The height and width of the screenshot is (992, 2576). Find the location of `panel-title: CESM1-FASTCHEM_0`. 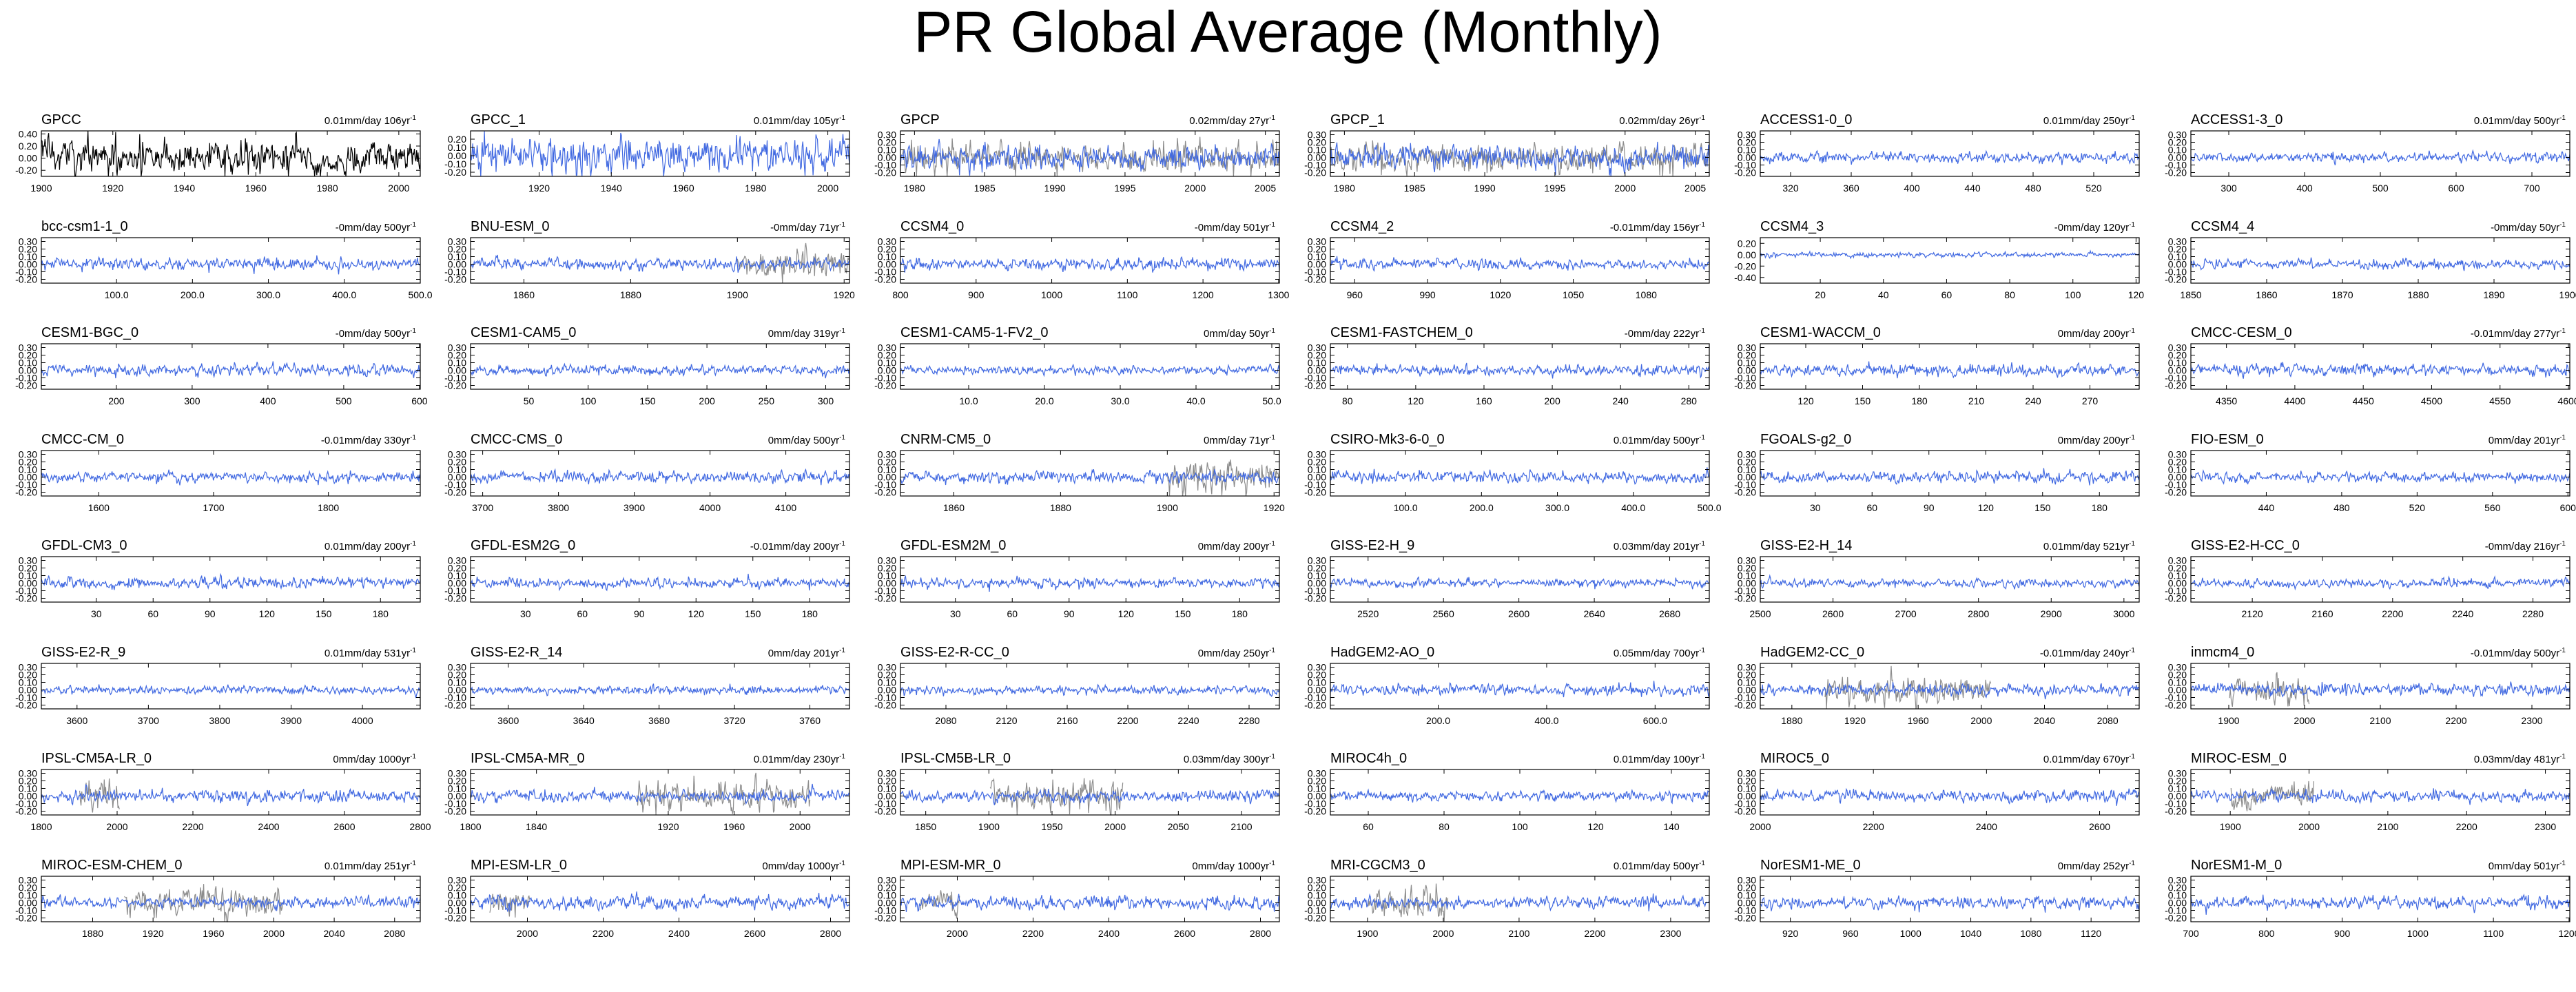

panel-title: CESM1-FASTCHEM_0 is located at coordinates (1401, 332).